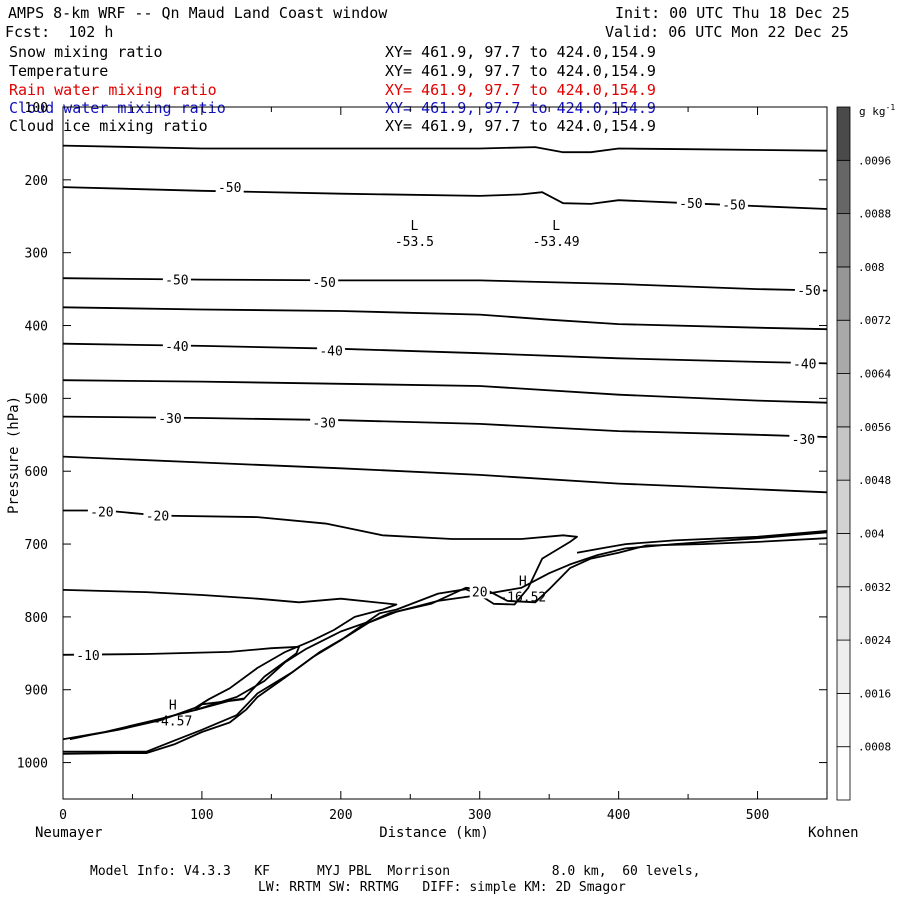  What do you see at coordinates (556, 242) in the screenshot?
I see `extremum-value: -53.49` at bounding box center [556, 242].